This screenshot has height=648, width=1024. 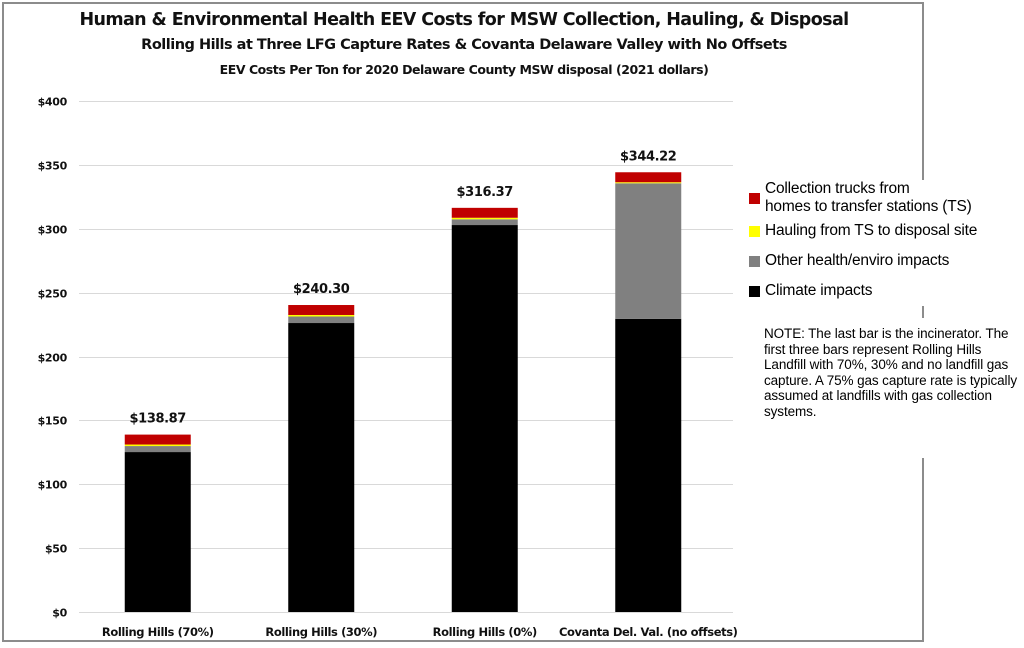 What do you see at coordinates (53, 294) in the screenshot?
I see `y-tick-label: $250` at bounding box center [53, 294].